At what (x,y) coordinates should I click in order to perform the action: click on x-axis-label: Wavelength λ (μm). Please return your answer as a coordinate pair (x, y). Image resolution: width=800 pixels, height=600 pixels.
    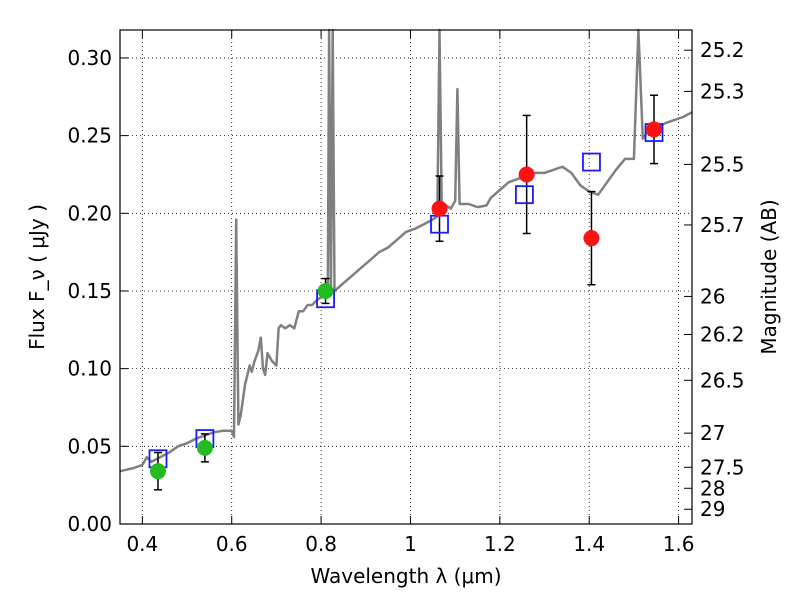
    Looking at the image, I should click on (405, 576).